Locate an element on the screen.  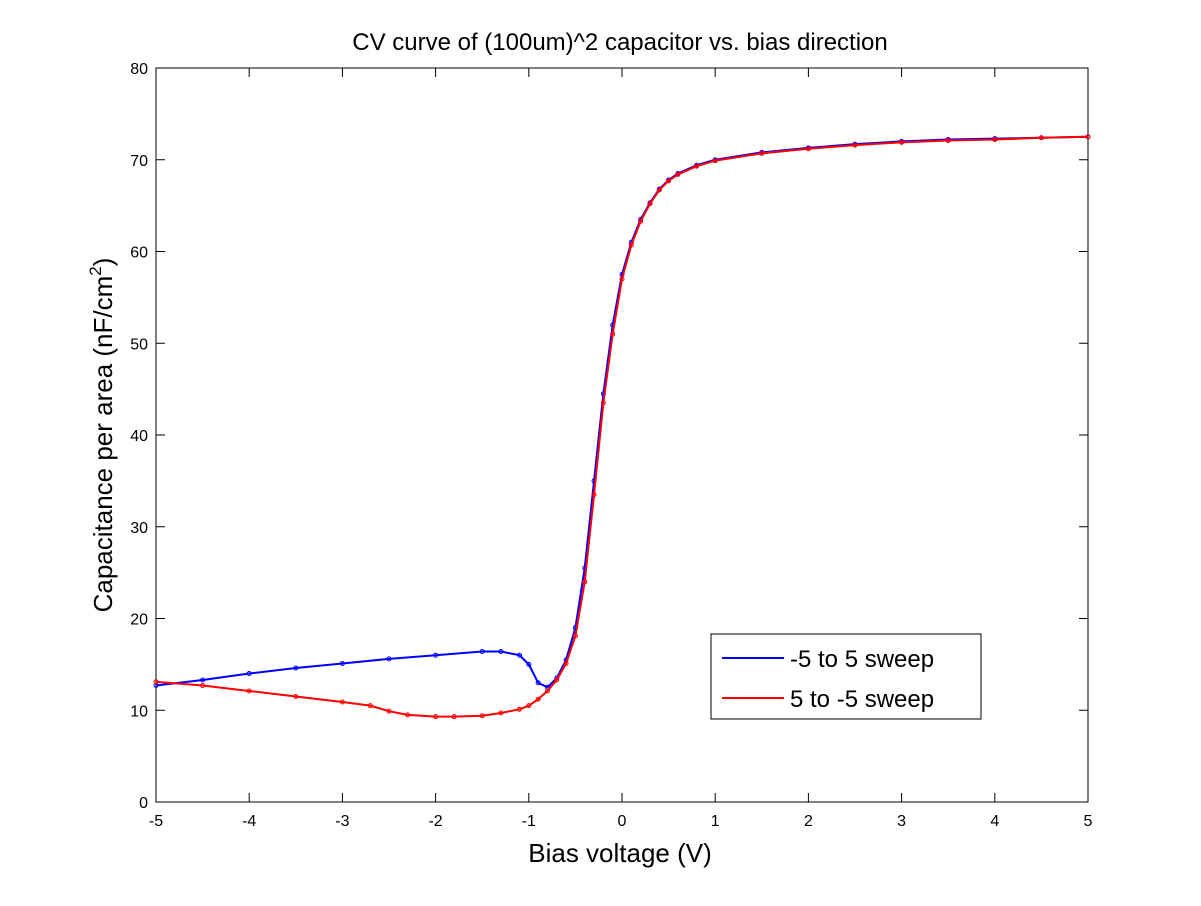
x-tick-label: -5 is located at coordinates (156, 821).